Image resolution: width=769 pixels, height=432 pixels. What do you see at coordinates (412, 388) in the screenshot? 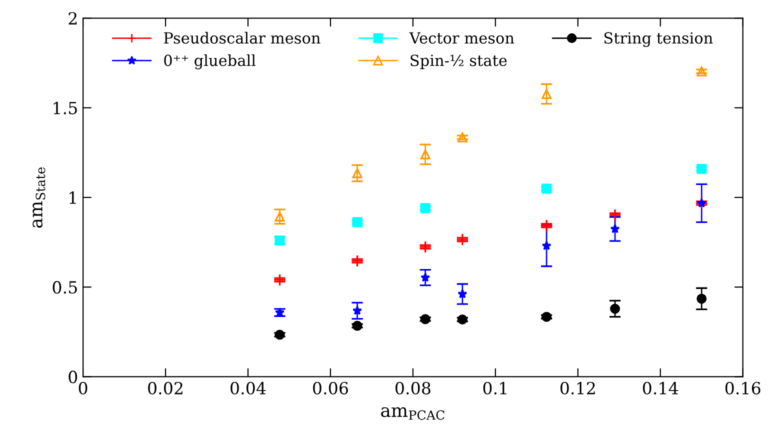
I see `x-tick-label: 0.08` at bounding box center [412, 388].